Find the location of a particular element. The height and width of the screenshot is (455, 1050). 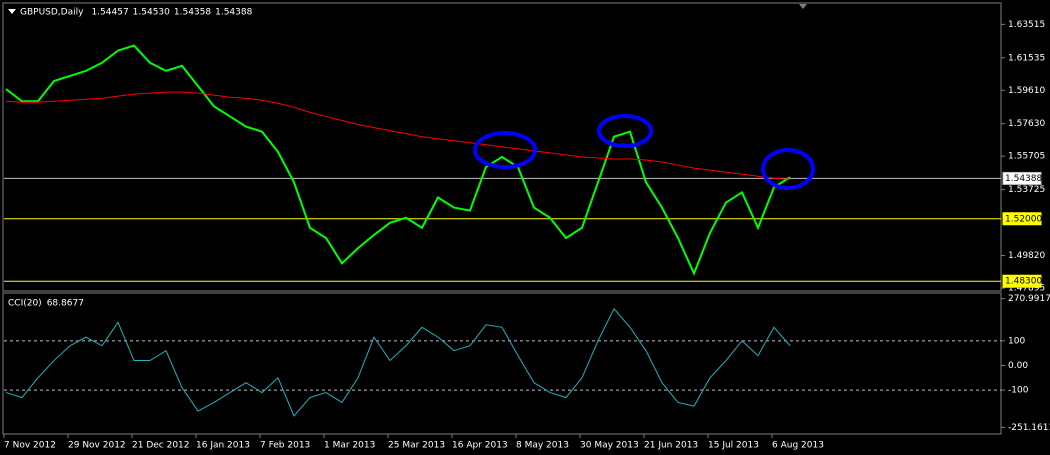

x-tick-label: 30 May 2013 is located at coordinates (609, 446).